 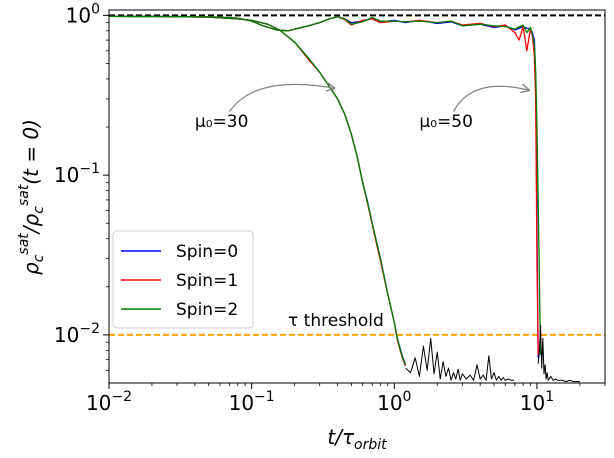 I want to click on tau-threshold-label: τ threshold, so click(x=336, y=321).